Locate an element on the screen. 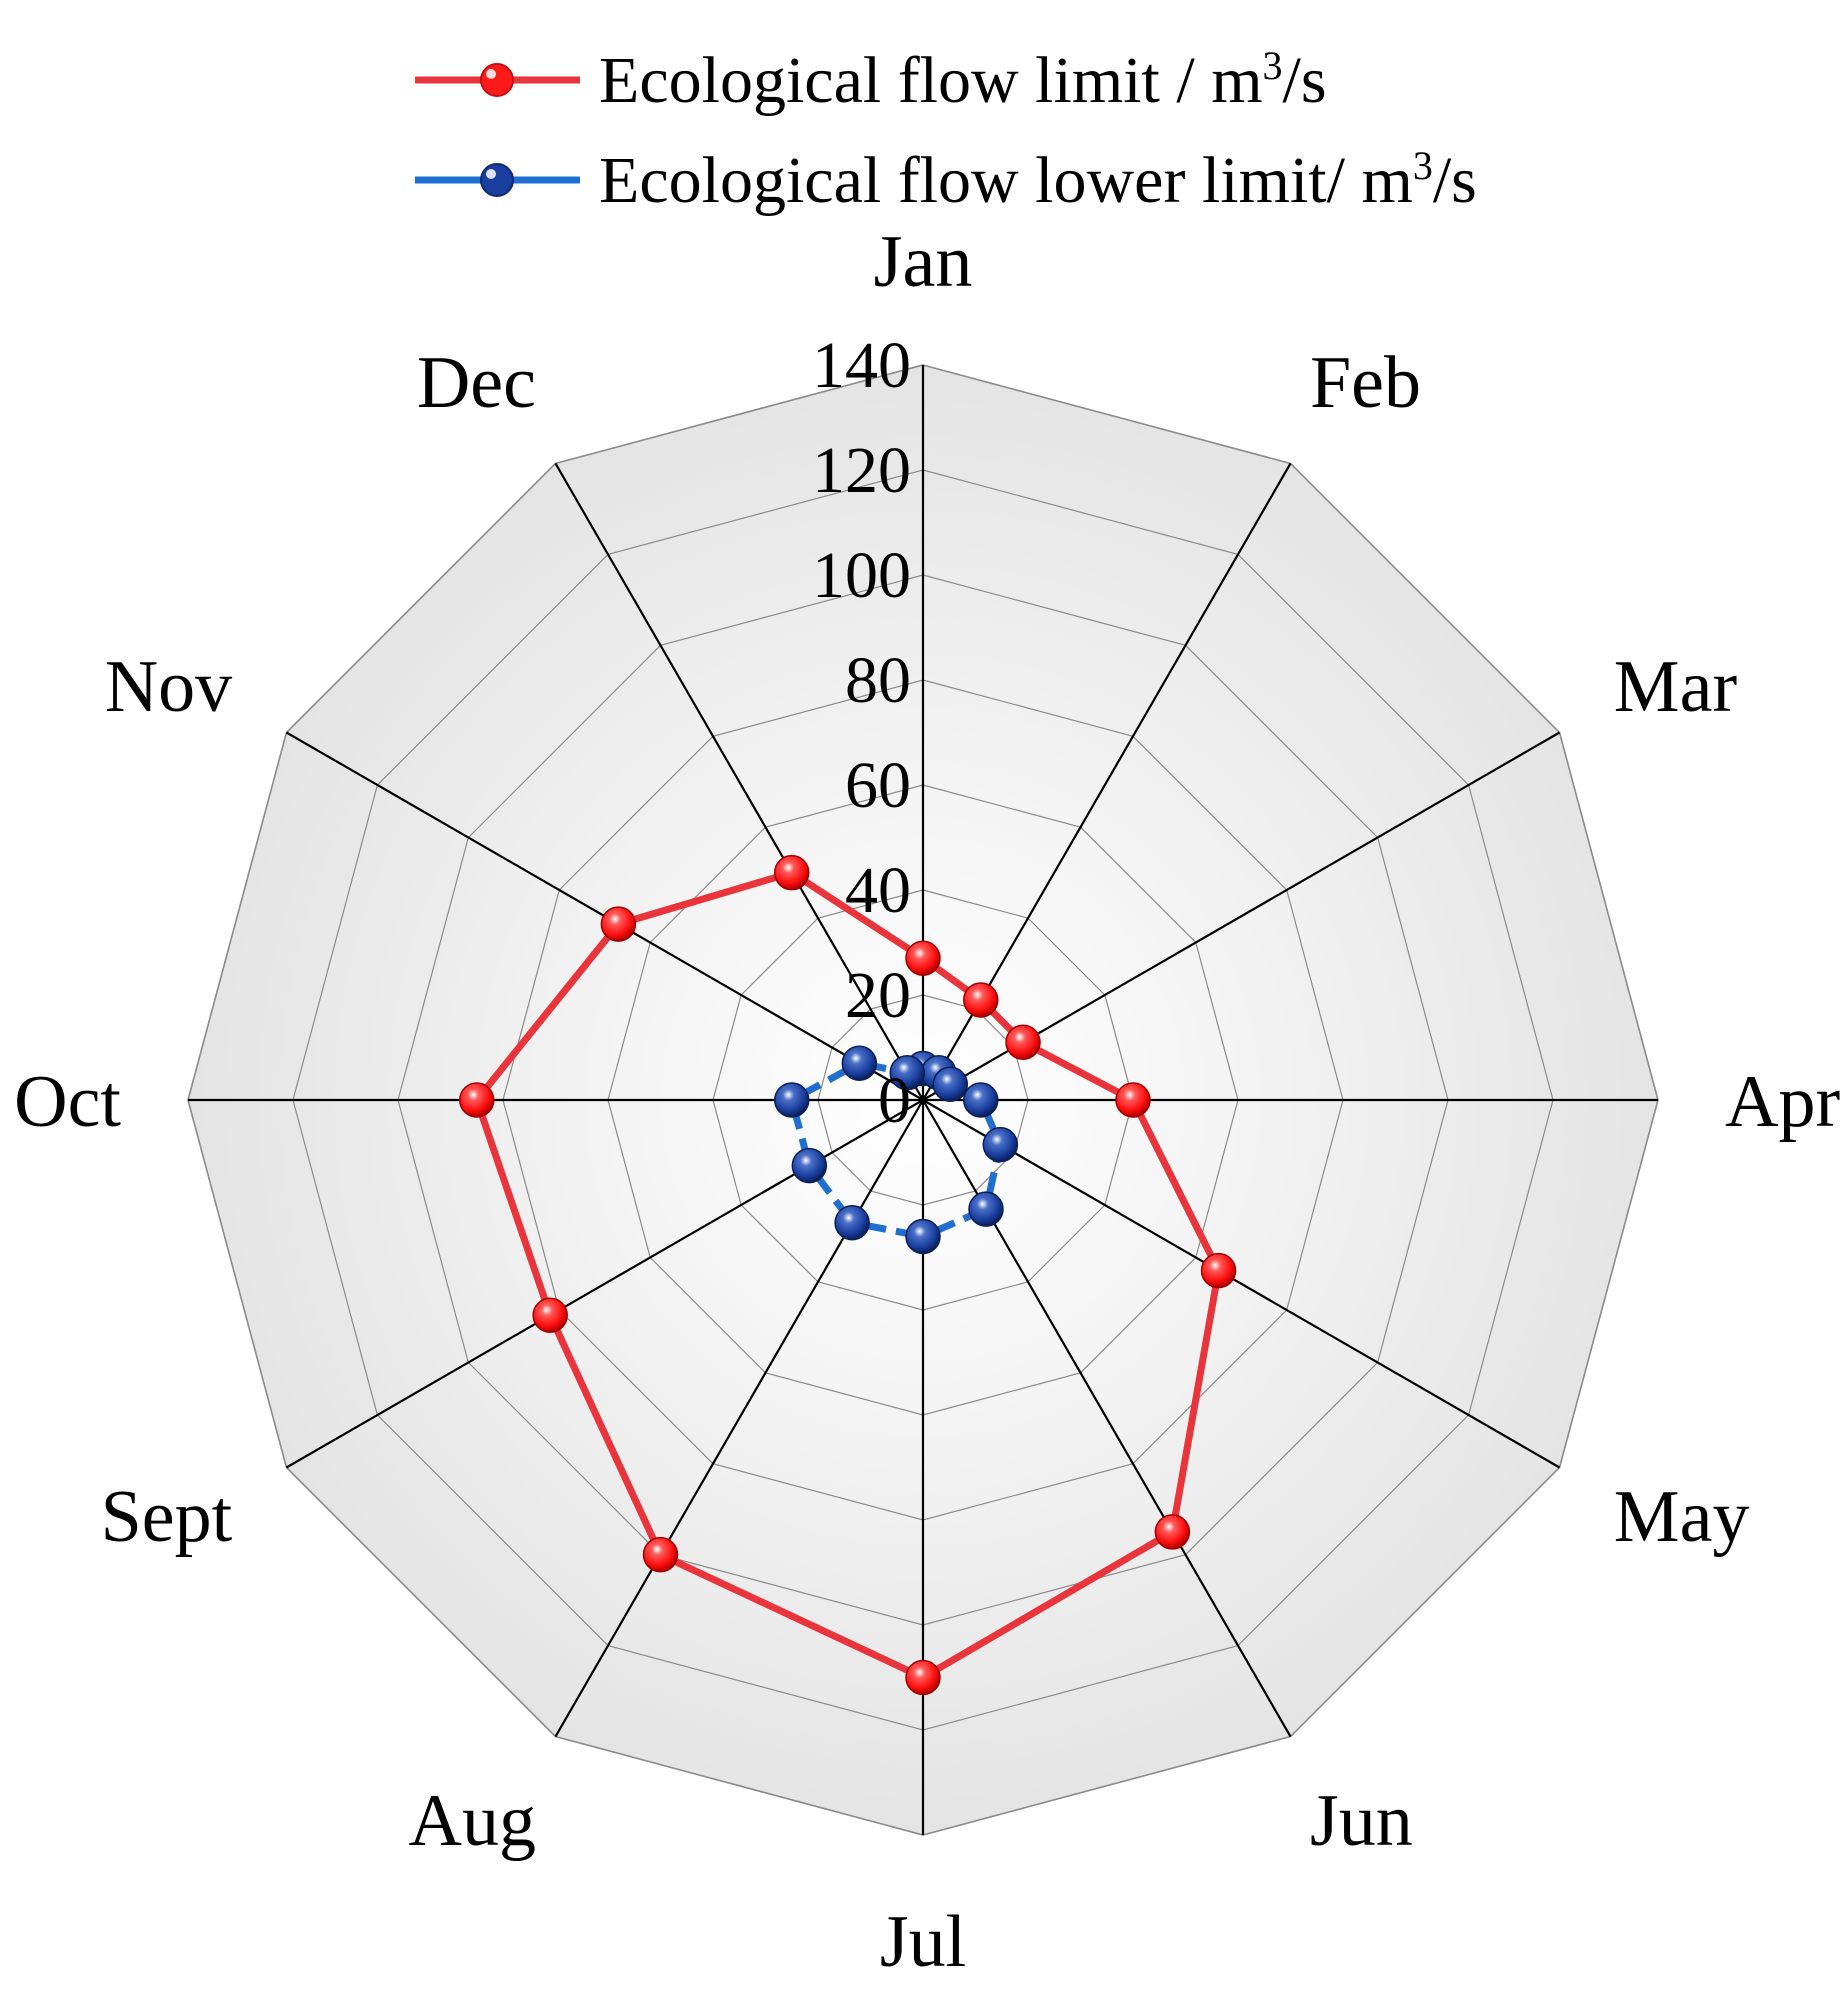 The height and width of the screenshot is (1991, 1845). r-tick-label: 20 is located at coordinates (878, 995).